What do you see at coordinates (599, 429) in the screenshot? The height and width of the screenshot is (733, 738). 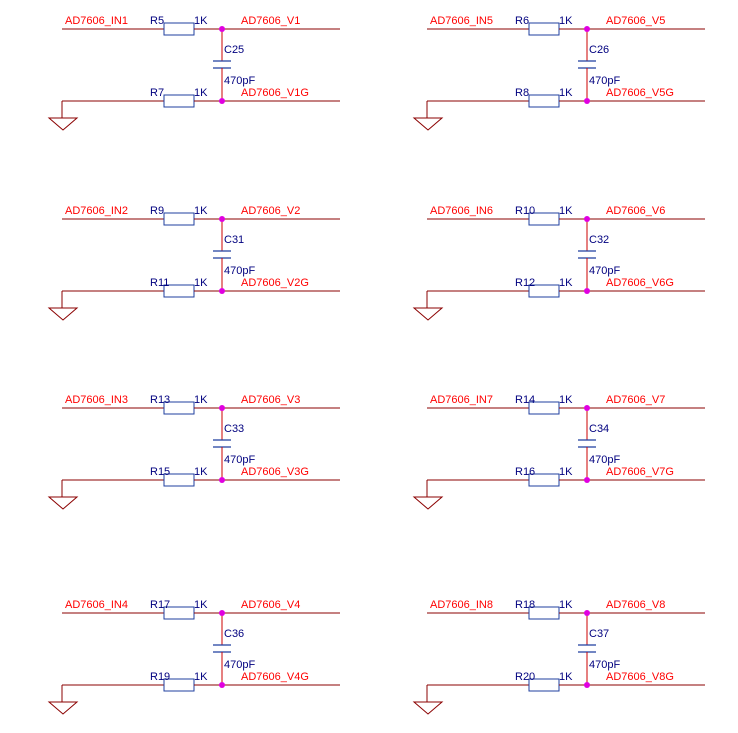 I see `capacitor-designator: C34` at bounding box center [599, 429].